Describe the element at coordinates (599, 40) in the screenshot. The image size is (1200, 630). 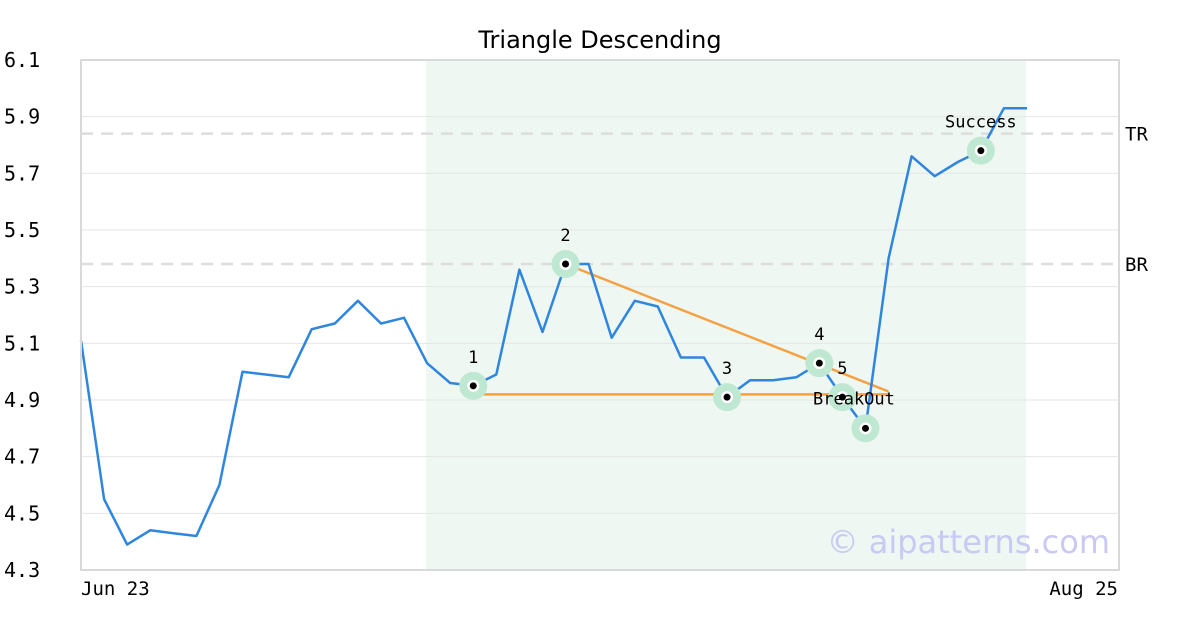
I see `chart-title: Triangle Descending` at that location.